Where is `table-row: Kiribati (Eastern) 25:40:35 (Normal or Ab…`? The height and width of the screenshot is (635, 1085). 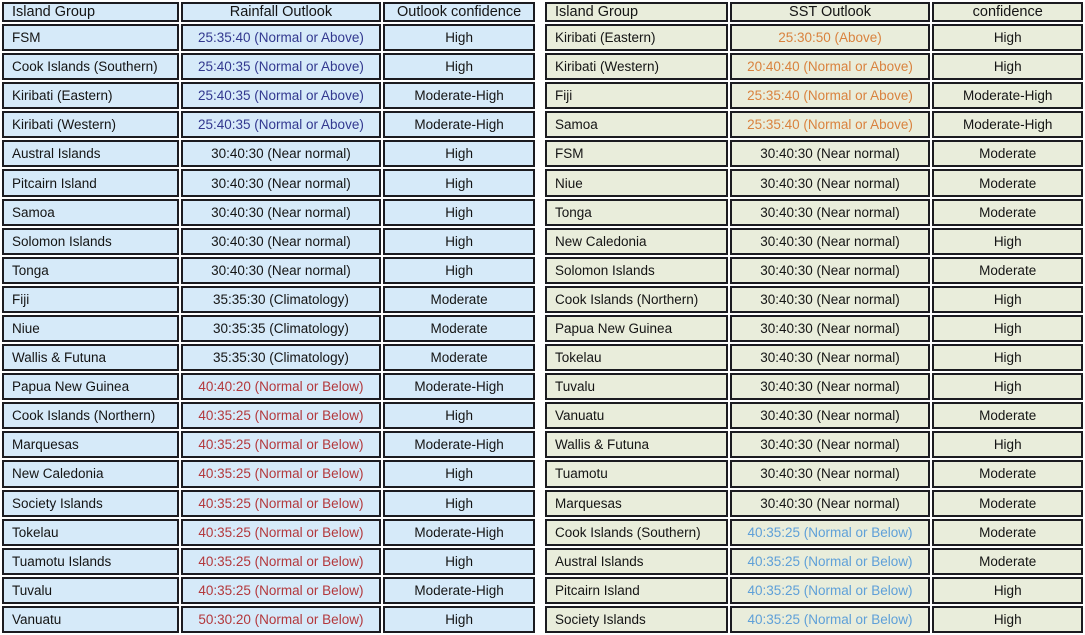 table-row: Kiribati (Eastern) 25:40:35 (Normal or Ab… is located at coordinates (268, 96).